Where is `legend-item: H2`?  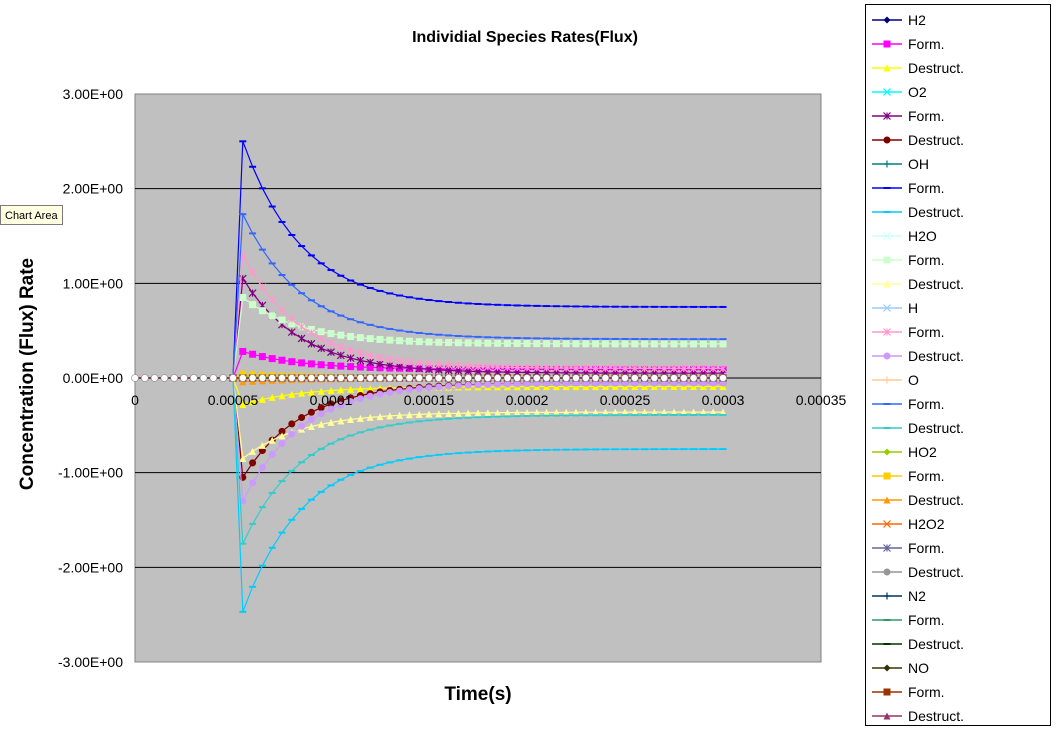
legend-item: H2 is located at coordinates (898, 20).